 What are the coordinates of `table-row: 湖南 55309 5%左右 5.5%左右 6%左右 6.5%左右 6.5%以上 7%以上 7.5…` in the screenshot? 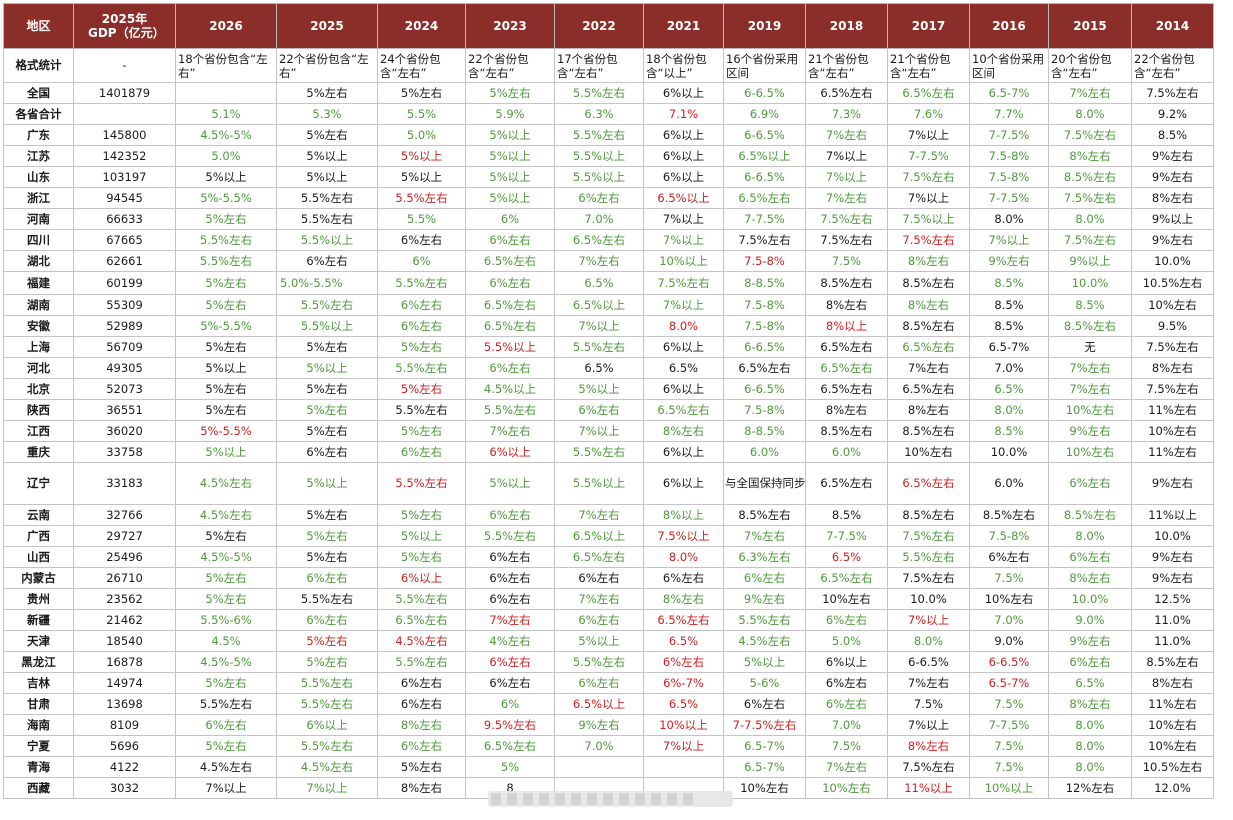 It's located at (608, 305).